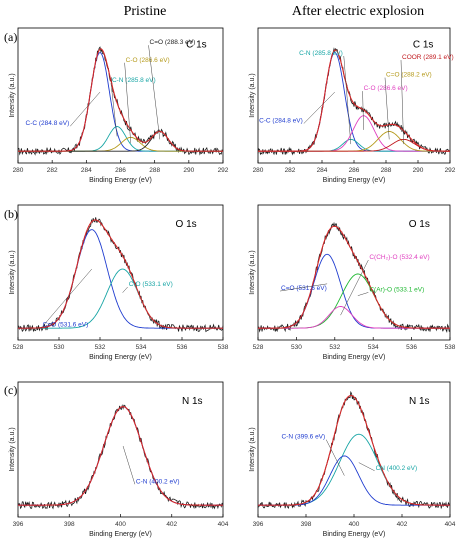  I want to click on component-label-4: COOR (289.1 eV), so click(428, 57).